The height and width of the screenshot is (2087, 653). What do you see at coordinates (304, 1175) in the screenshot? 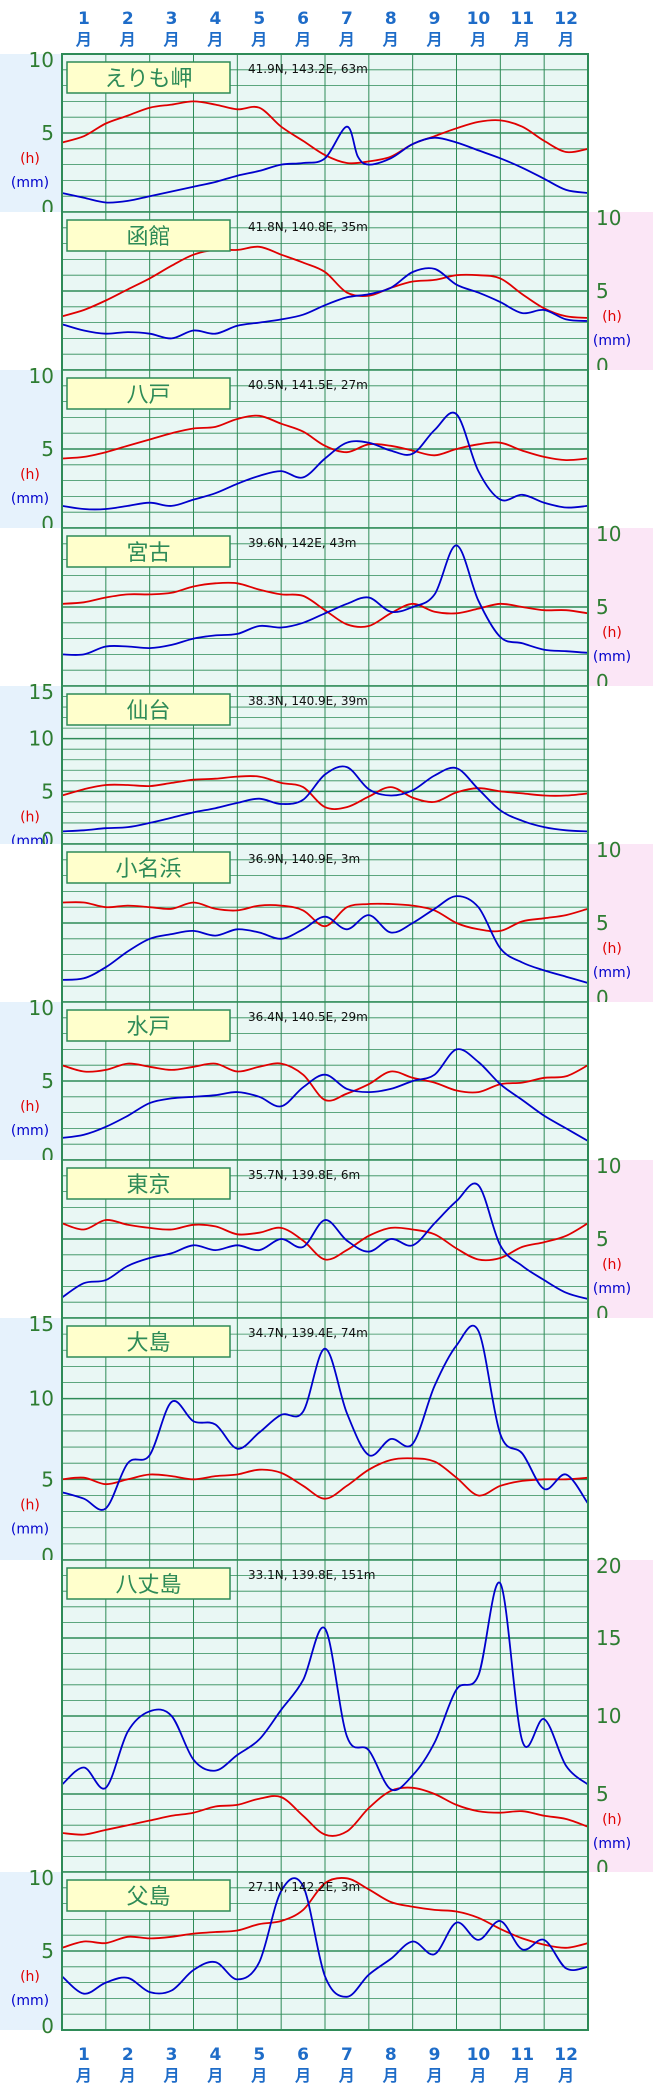
I see `station-coords: 35.7N, 139.8E, 6m` at bounding box center [304, 1175].